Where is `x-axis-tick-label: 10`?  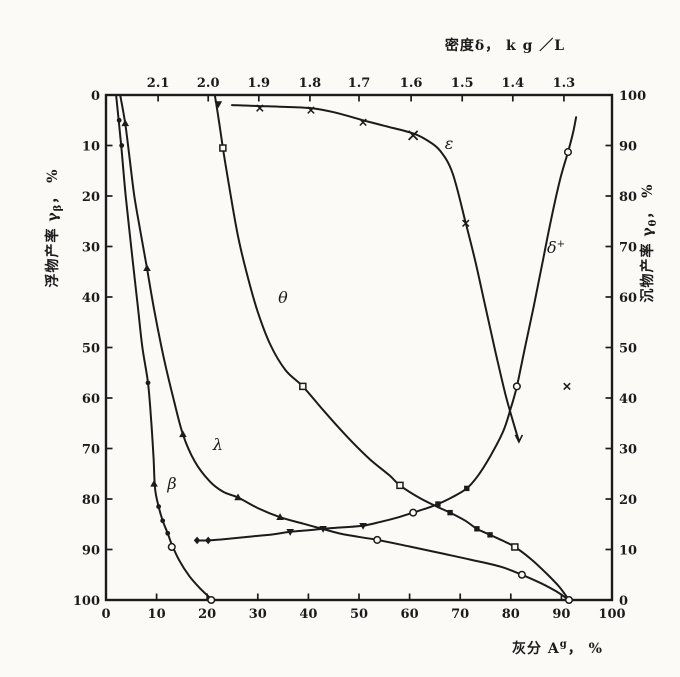
x-axis-tick-label: 10 is located at coordinates (157, 614).